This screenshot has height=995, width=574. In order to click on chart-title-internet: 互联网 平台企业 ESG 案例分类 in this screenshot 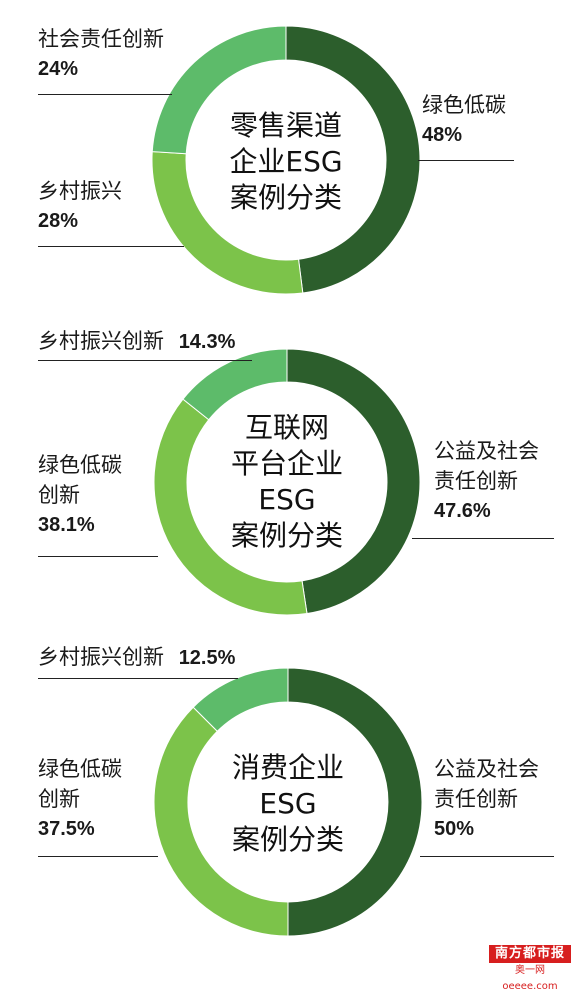, I will do `click(287, 482)`.